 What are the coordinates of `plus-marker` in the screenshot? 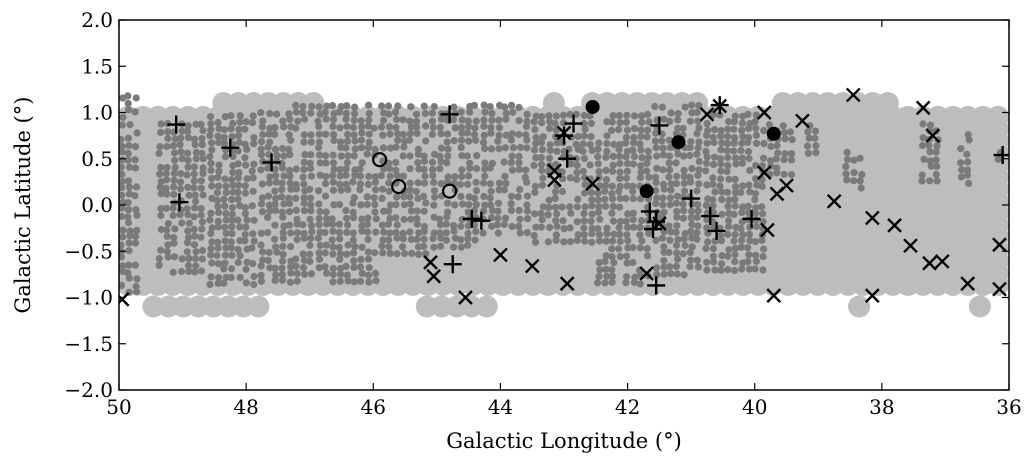 It's located at (659, 125).